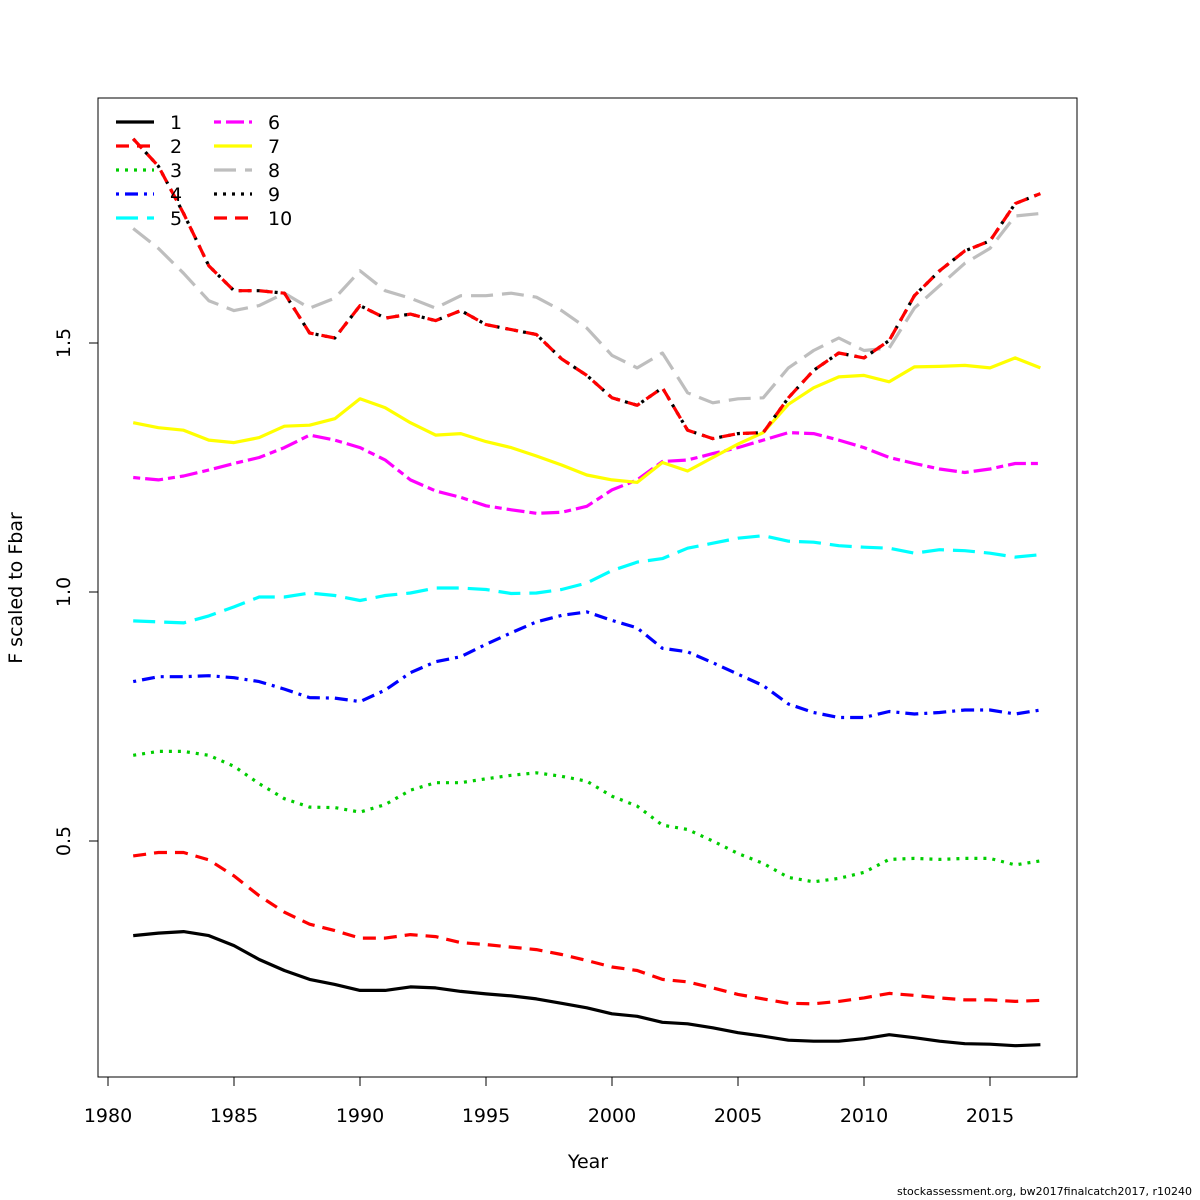  What do you see at coordinates (176, 219) in the screenshot?
I see `legend-label-5: 5` at bounding box center [176, 219].